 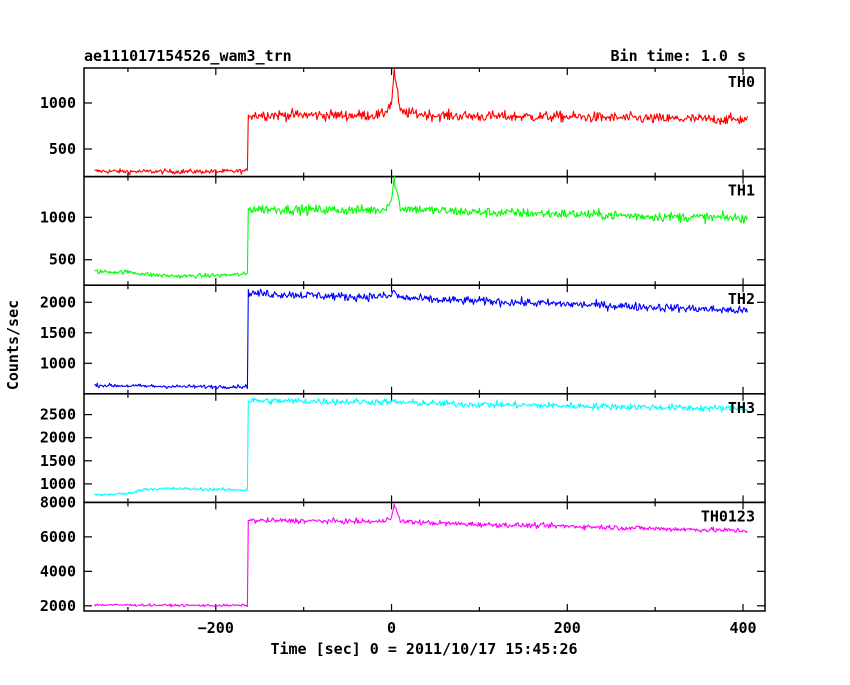 What do you see at coordinates (477, 628) in the screenshot?
I see `x-axis: −200 0 200 400` at bounding box center [477, 628].